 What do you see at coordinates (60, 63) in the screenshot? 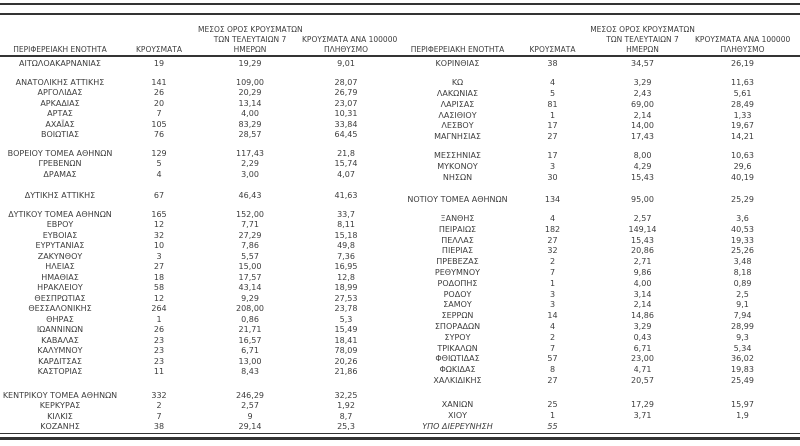
I see `region-cell: ΑΙΤΩΛΟΑΚΑΡΝΑΝΙΑΣ` at bounding box center [60, 63].